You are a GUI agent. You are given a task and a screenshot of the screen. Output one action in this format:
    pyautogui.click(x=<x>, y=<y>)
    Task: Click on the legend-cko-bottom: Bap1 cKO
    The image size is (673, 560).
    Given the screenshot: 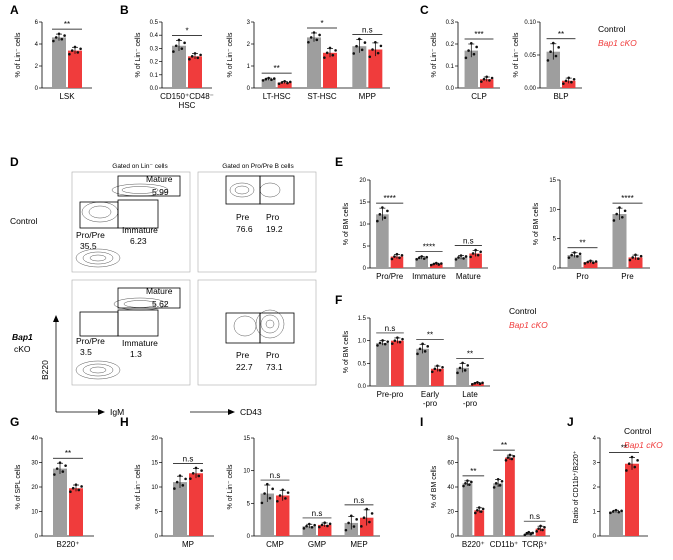 What is the action you would take?
    pyautogui.click(x=643, y=445)
    